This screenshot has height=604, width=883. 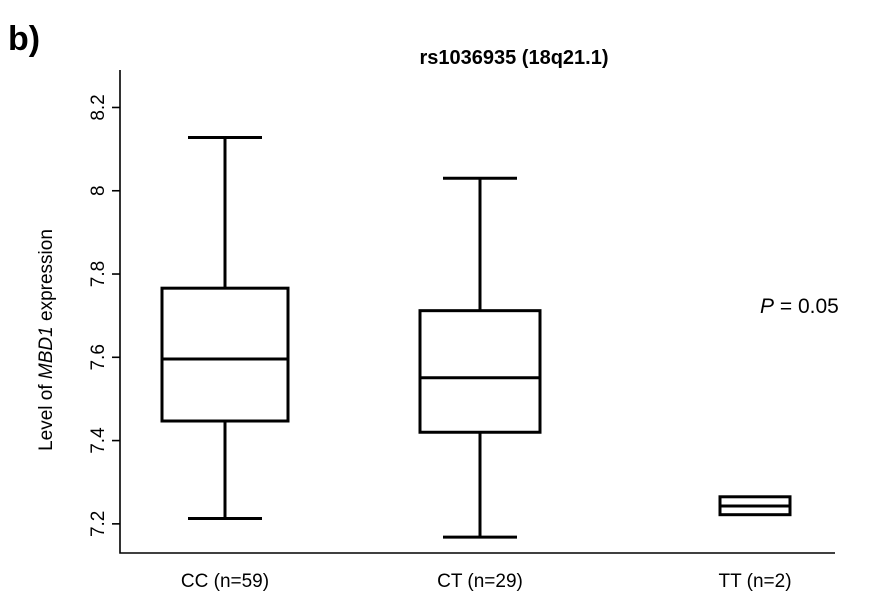 What do you see at coordinates (754, 581) in the screenshot?
I see `category-label: TT (n=2)` at bounding box center [754, 581].